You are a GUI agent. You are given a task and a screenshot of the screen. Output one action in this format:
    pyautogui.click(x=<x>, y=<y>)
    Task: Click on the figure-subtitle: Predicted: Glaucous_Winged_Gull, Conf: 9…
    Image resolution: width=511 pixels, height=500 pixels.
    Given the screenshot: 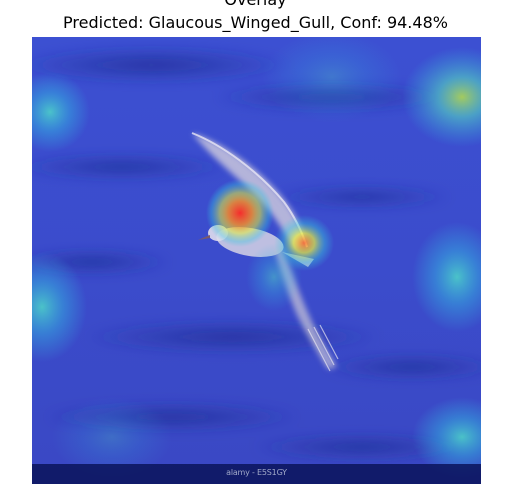 What is the action you would take?
    pyautogui.click(x=255, y=22)
    